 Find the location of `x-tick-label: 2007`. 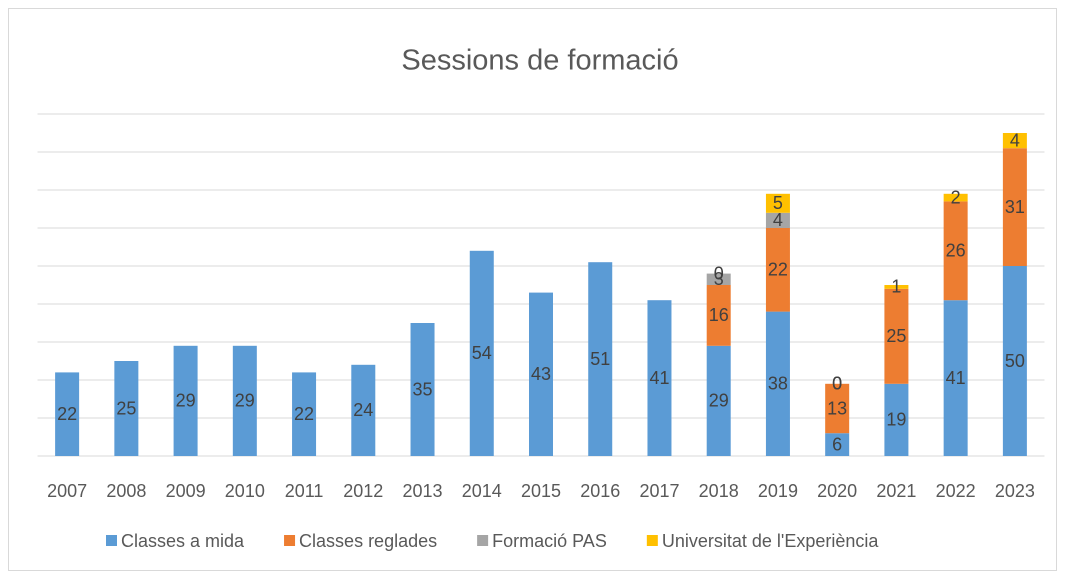

x-tick-label: 2007 is located at coordinates (67, 491).